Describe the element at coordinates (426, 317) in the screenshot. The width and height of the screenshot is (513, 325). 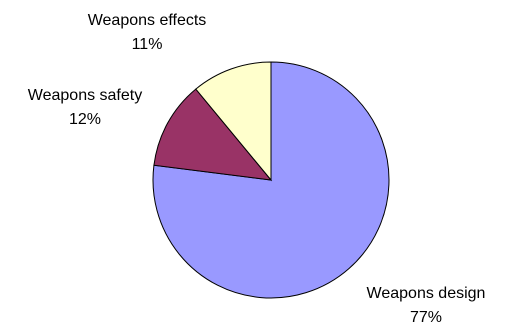
I see `label-weapons-design-percent: 77%` at that location.